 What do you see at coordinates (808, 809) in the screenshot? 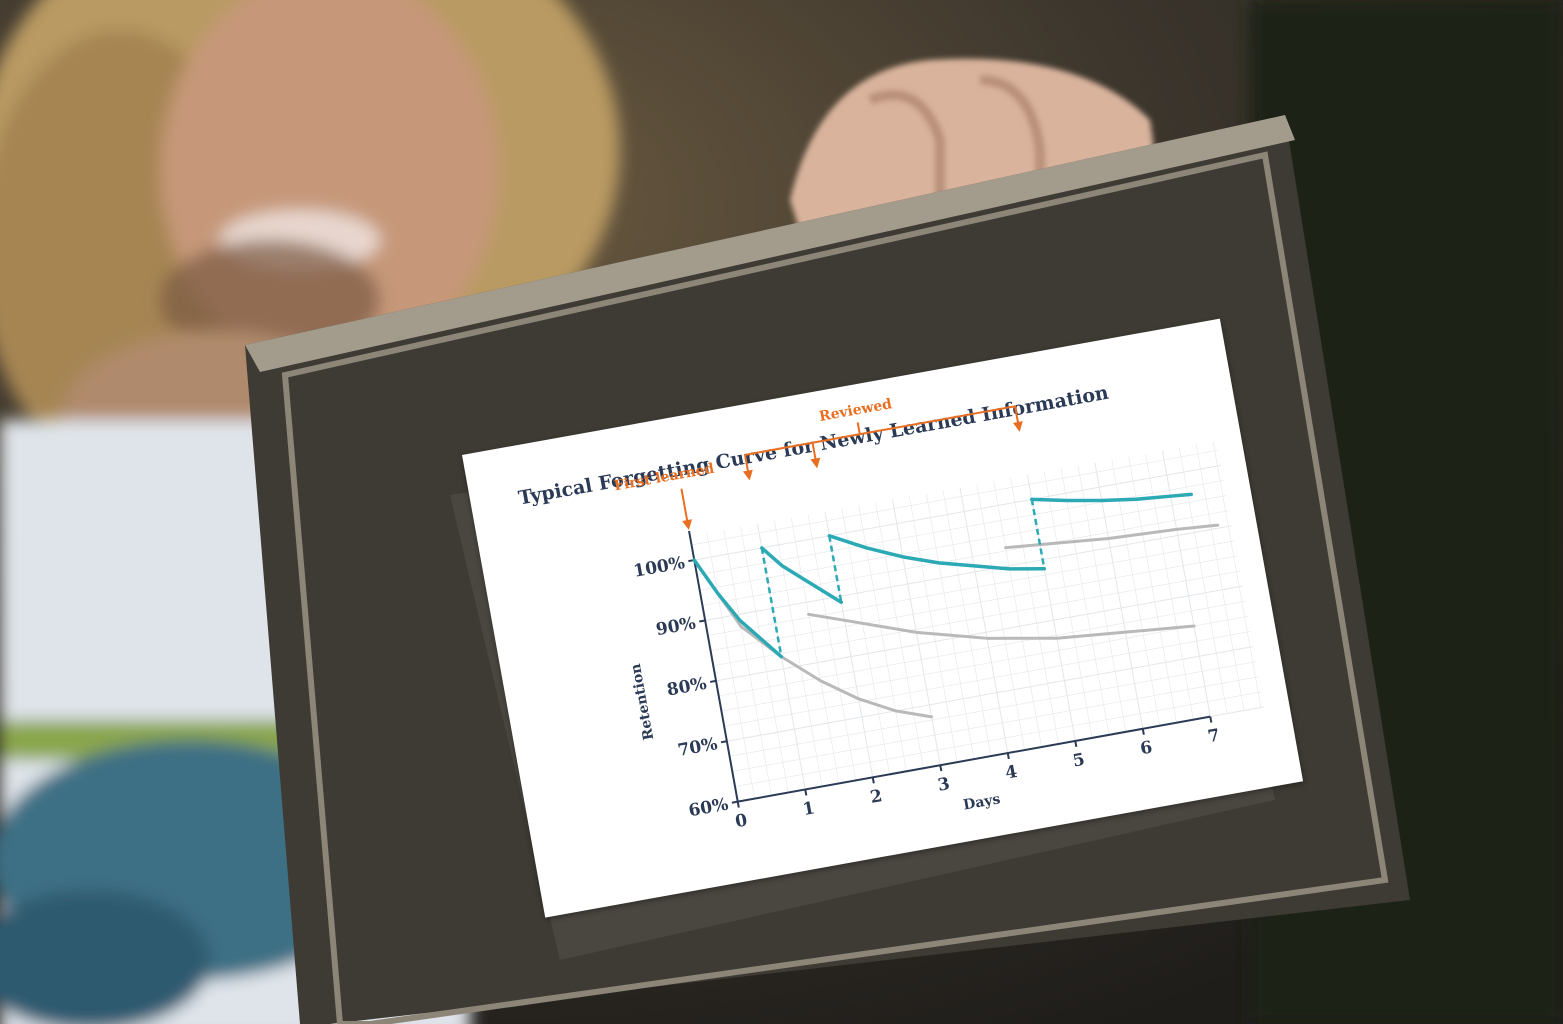
I see `x-tick-label: 1` at bounding box center [808, 809].